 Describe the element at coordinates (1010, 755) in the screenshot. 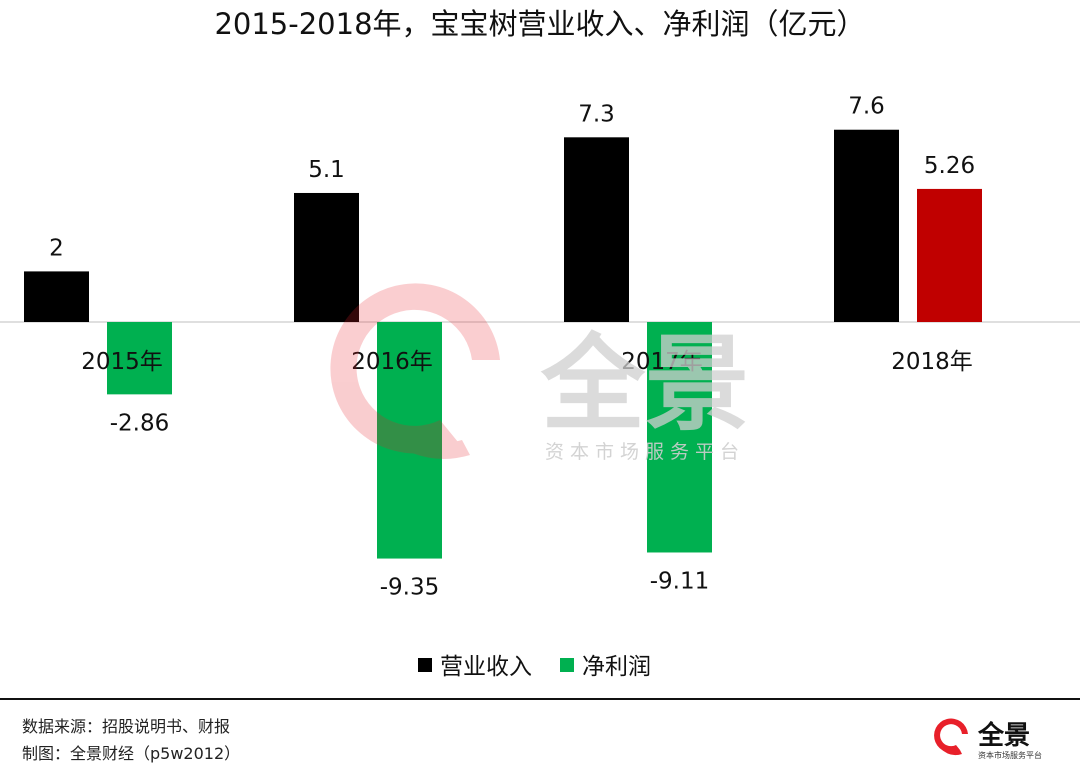

I see `logo-tagline: 资本市场服务平台` at that location.